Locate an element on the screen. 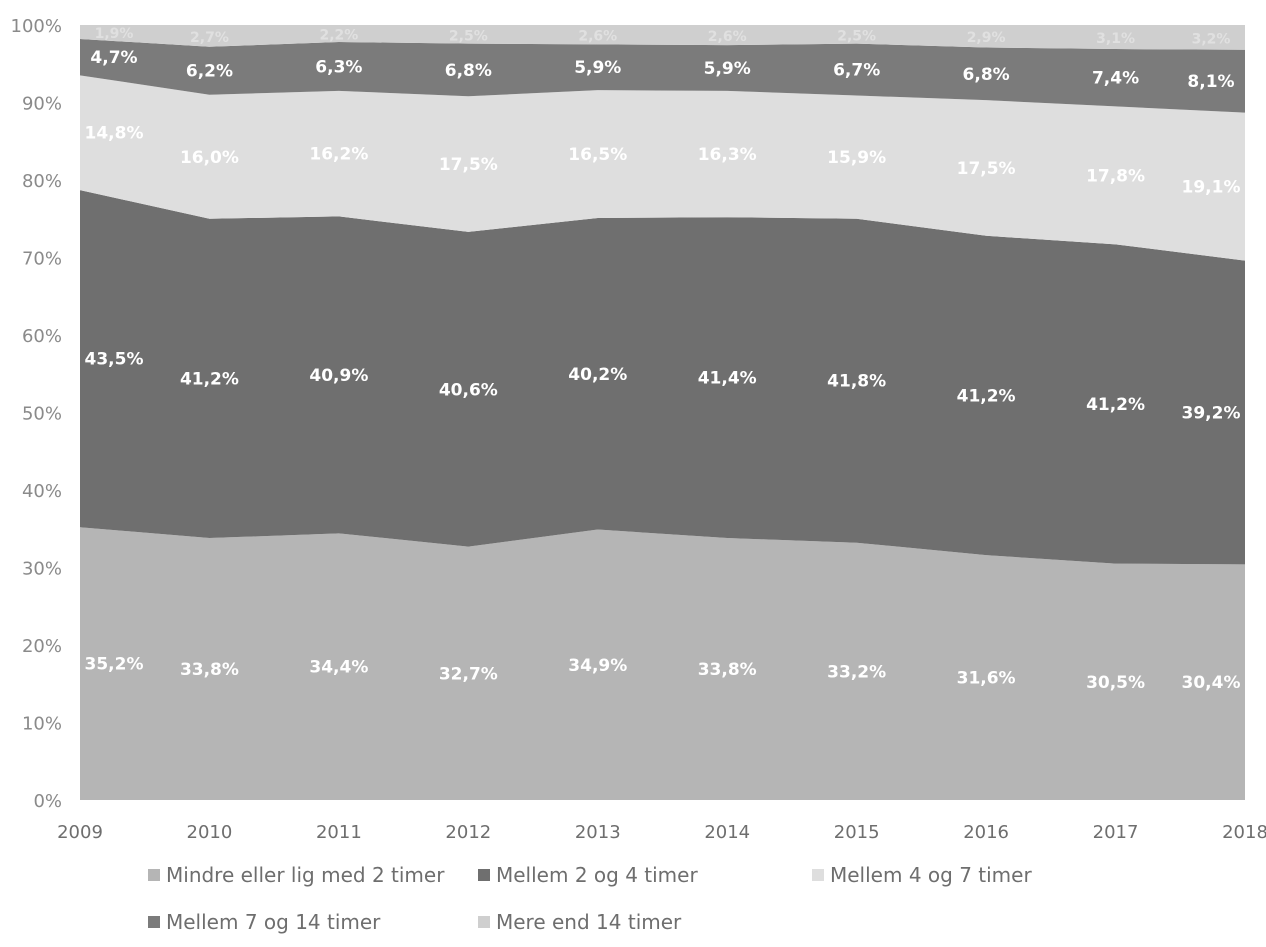  data-label: 6,2% is located at coordinates (209, 72).